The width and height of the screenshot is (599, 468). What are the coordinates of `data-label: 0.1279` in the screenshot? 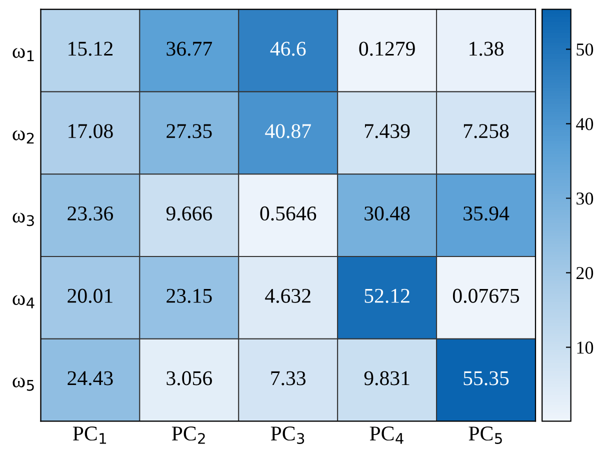 It's located at (387, 49).